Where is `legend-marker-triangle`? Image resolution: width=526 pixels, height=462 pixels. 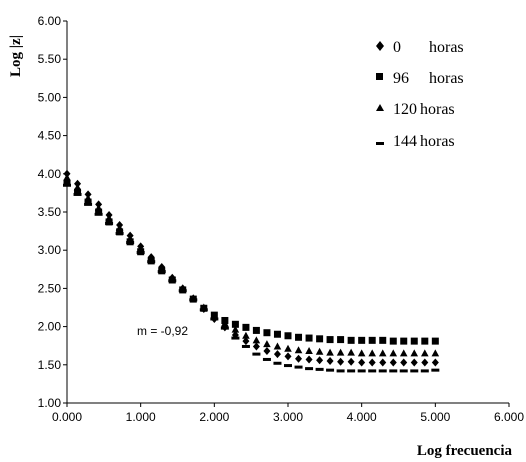
legend-marker-triangle is located at coordinates (380, 107).